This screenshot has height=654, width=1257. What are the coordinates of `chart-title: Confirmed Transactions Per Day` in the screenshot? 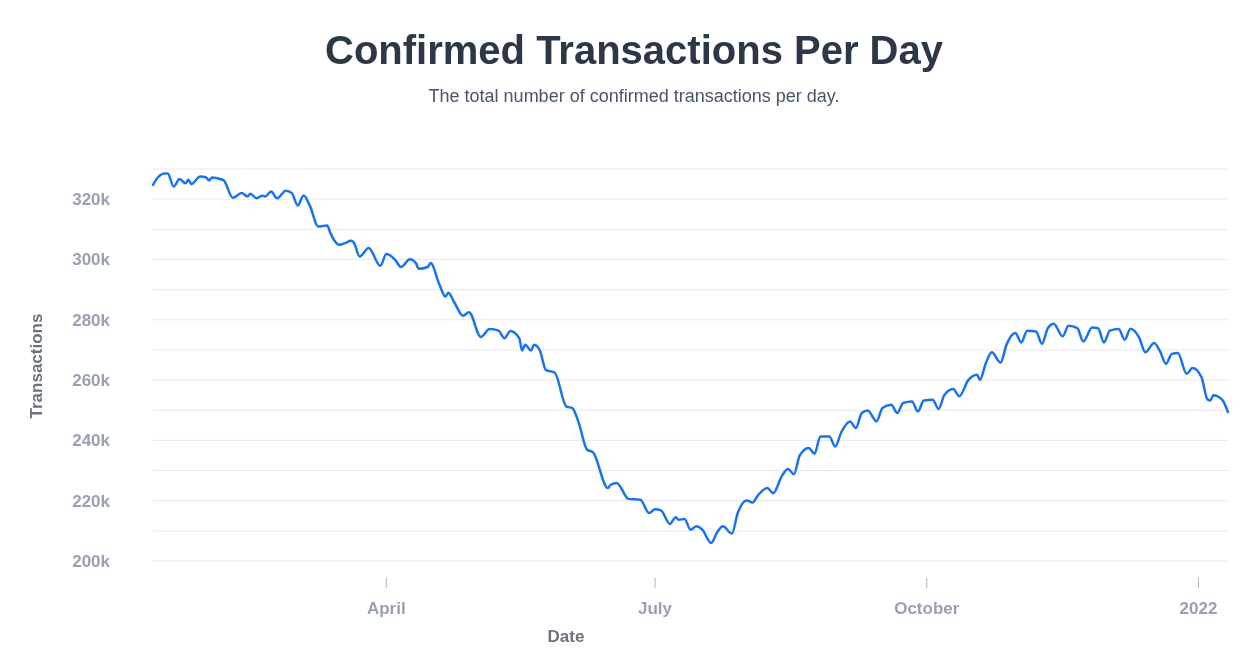 It's located at (634, 50).